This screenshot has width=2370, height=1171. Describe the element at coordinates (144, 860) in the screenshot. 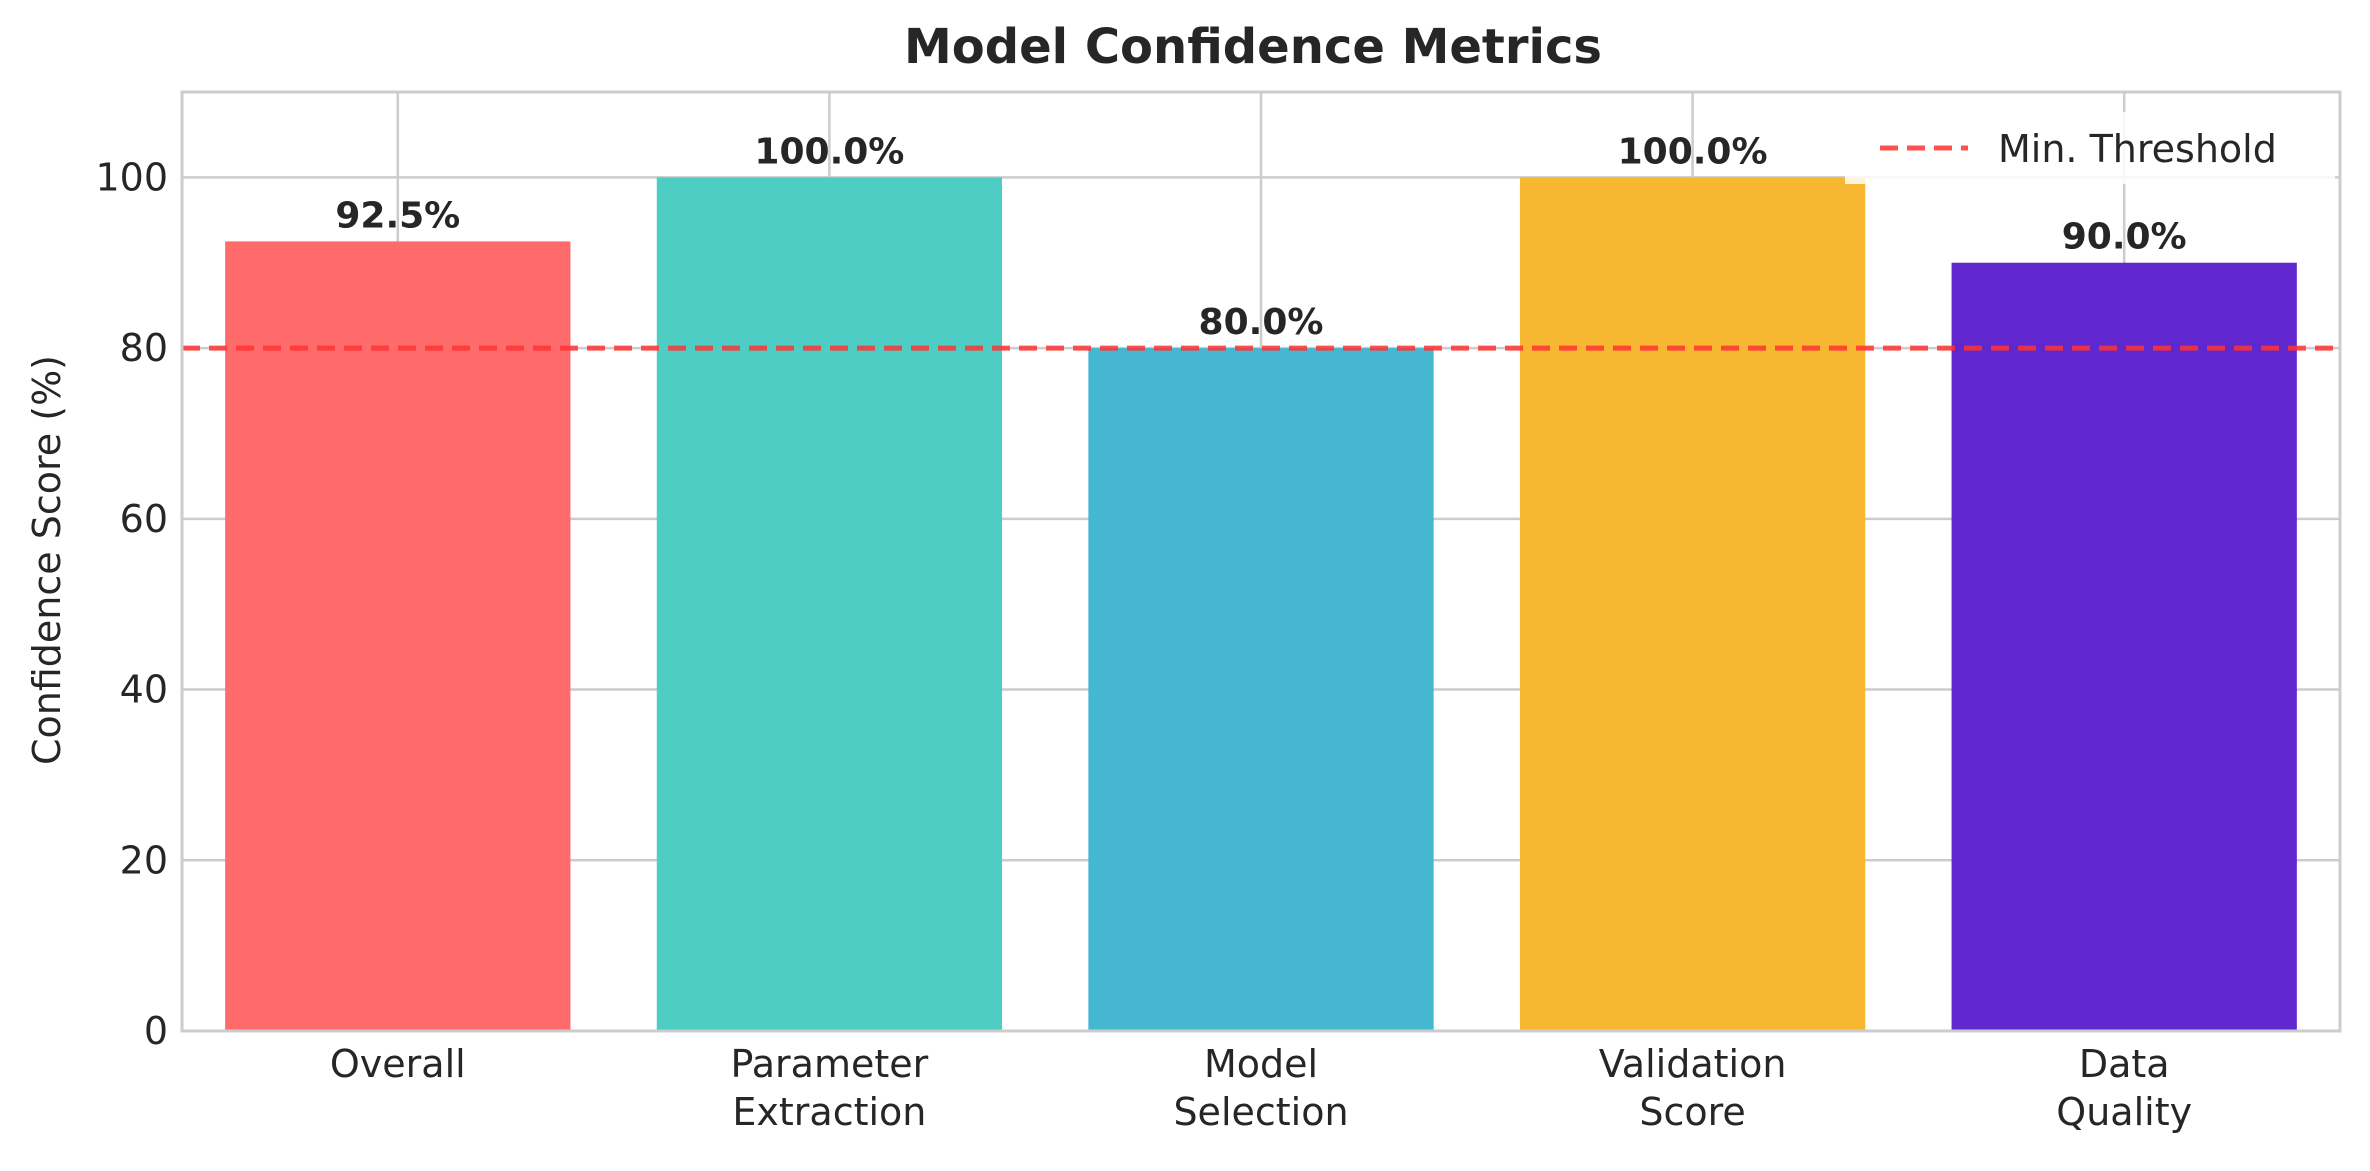

I see `y-tick-label: 20` at that location.